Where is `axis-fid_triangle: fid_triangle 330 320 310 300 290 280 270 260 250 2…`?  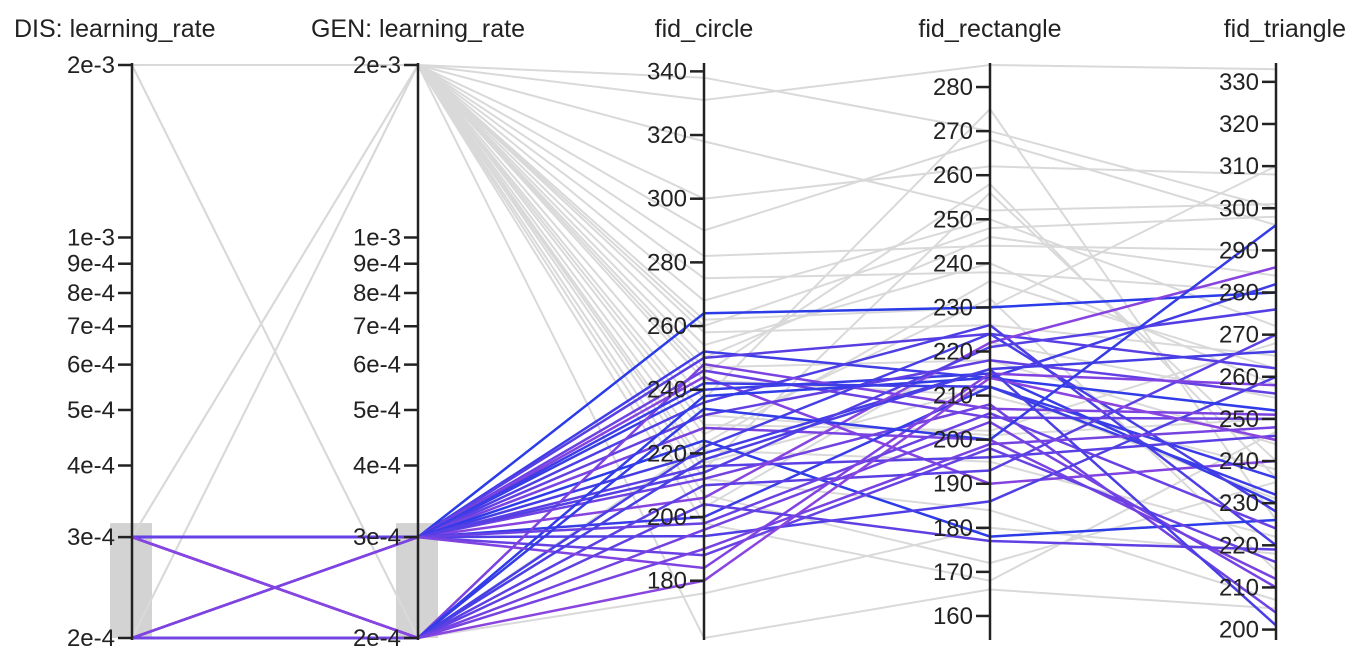
axis-fid_triangle: fid_triangle 330 320 310 300 290 280 270 260 250 2… is located at coordinates (1282, 329).